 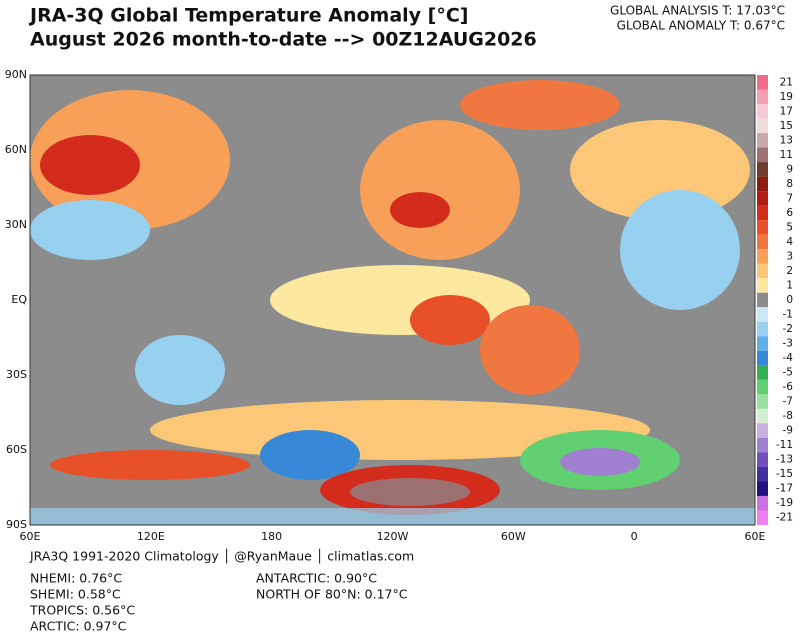 What do you see at coordinates (789, 242) in the screenshot?
I see `colorbar-label: 4` at bounding box center [789, 242].